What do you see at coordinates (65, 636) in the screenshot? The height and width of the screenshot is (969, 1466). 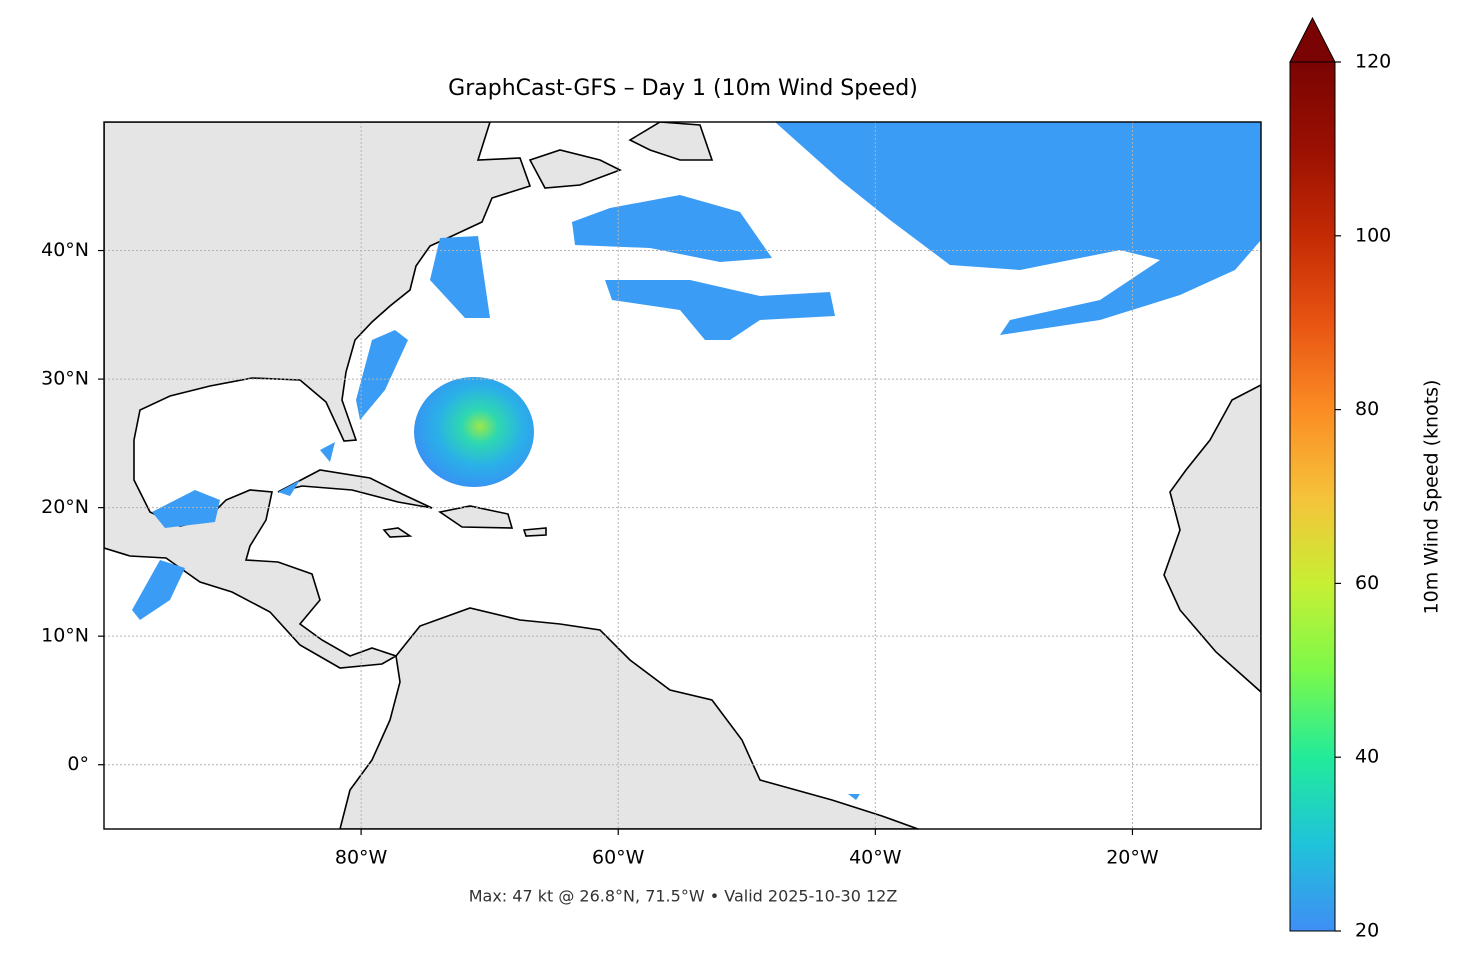 I see `y-tick-label: 10°N` at bounding box center [65, 636].